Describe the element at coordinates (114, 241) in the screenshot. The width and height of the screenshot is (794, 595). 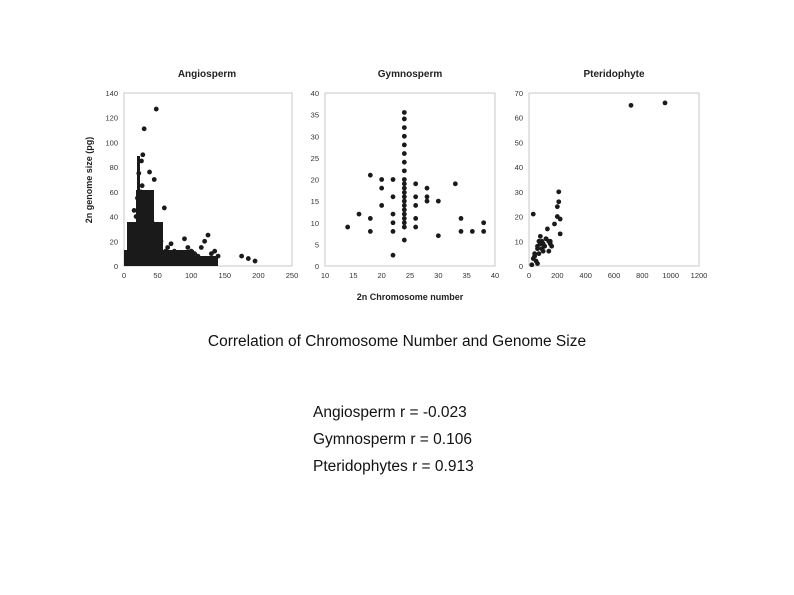
I see `y-tick-label: 20` at that location.